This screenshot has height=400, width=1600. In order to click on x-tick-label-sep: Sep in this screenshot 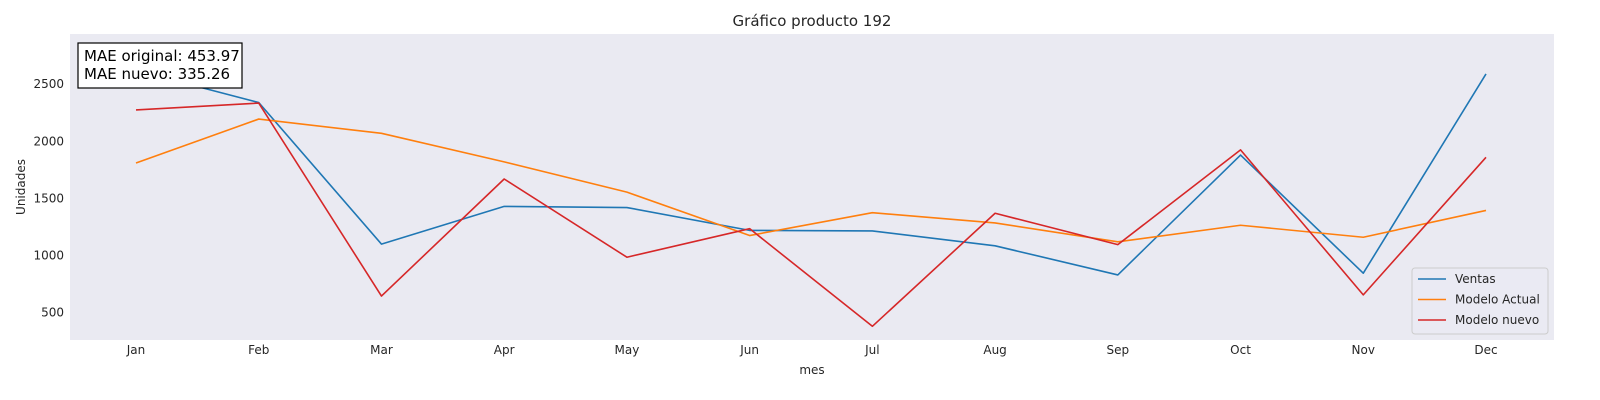, I will do `click(1118, 350)`.